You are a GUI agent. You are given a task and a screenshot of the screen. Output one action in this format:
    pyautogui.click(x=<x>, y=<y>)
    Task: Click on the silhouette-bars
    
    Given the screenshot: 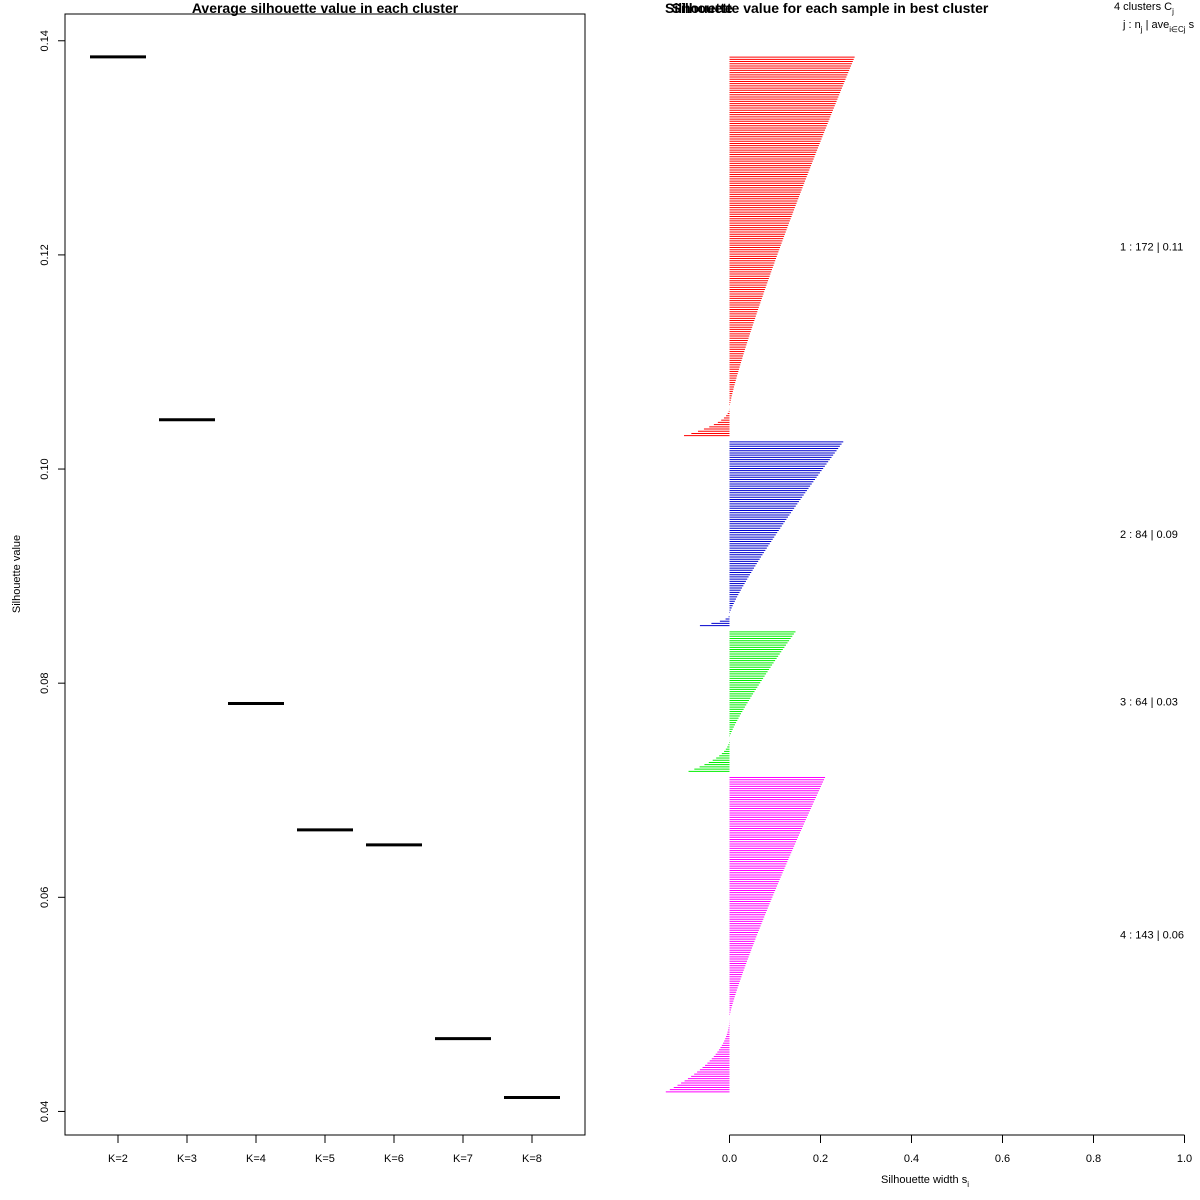 What is the action you would take?
    pyautogui.click(x=760, y=574)
    